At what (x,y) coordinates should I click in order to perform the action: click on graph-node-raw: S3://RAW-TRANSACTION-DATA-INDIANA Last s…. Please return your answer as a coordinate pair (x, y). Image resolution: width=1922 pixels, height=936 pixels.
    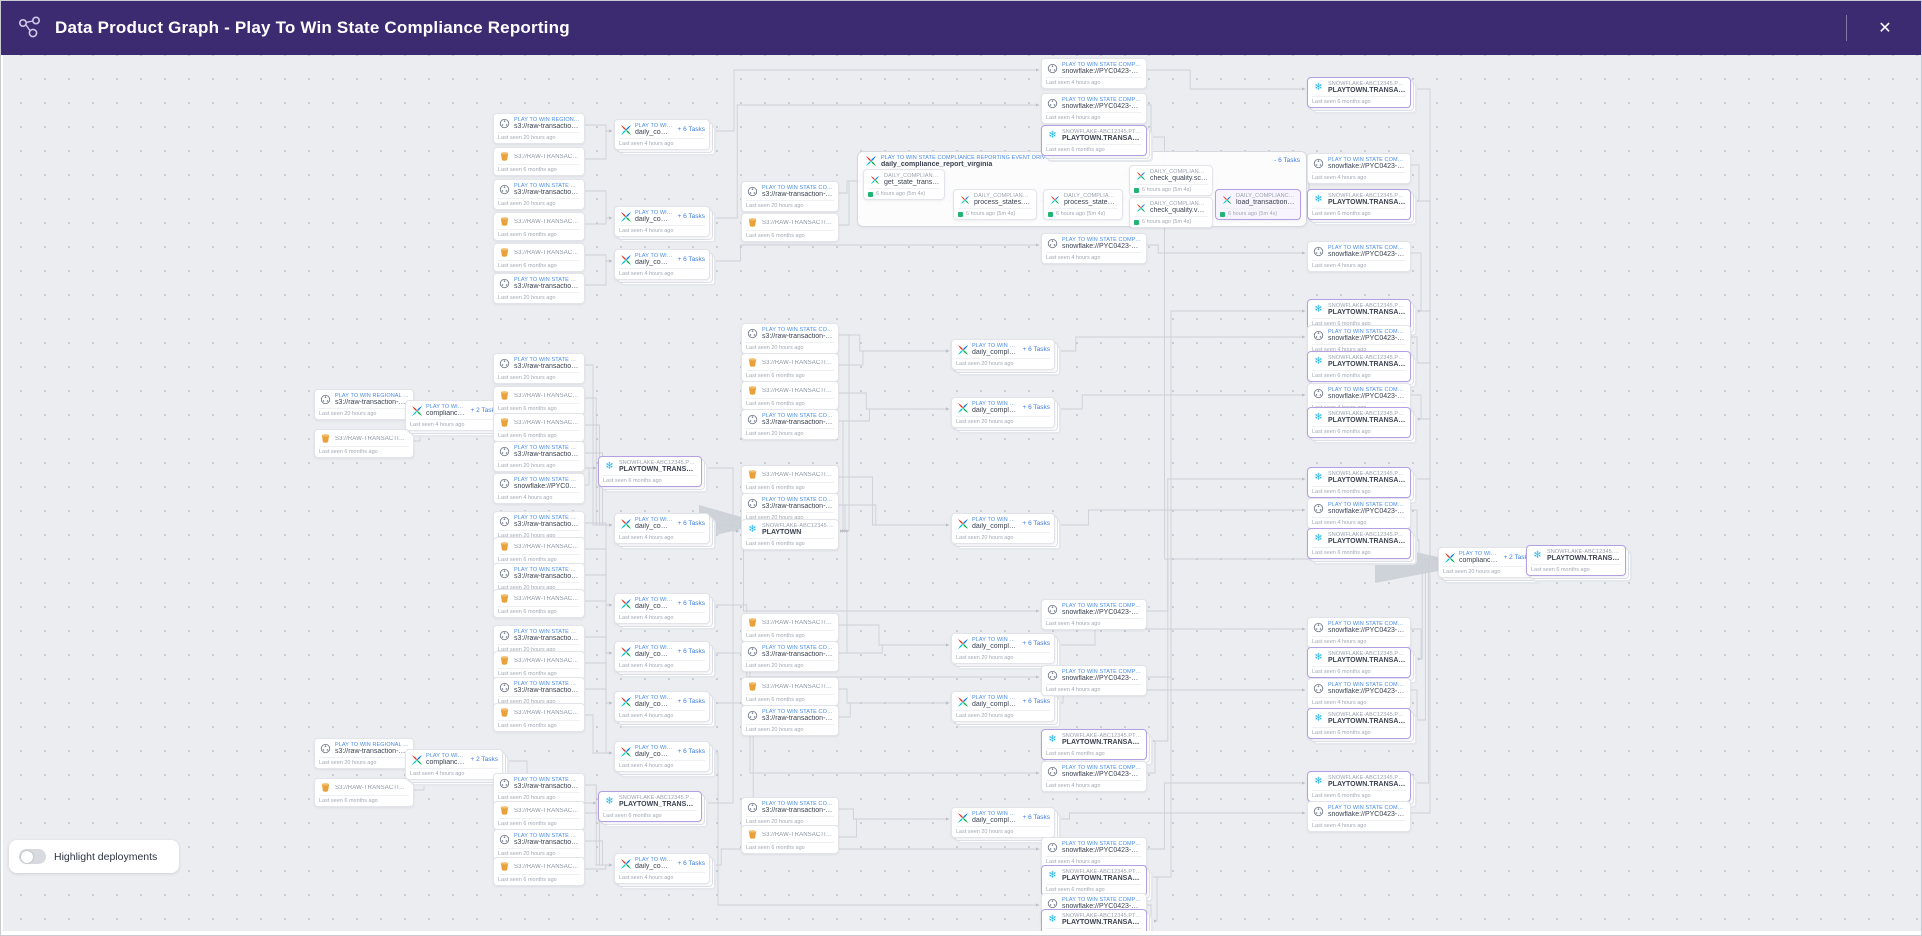
    Looking at the image, I should click on (539, 226).